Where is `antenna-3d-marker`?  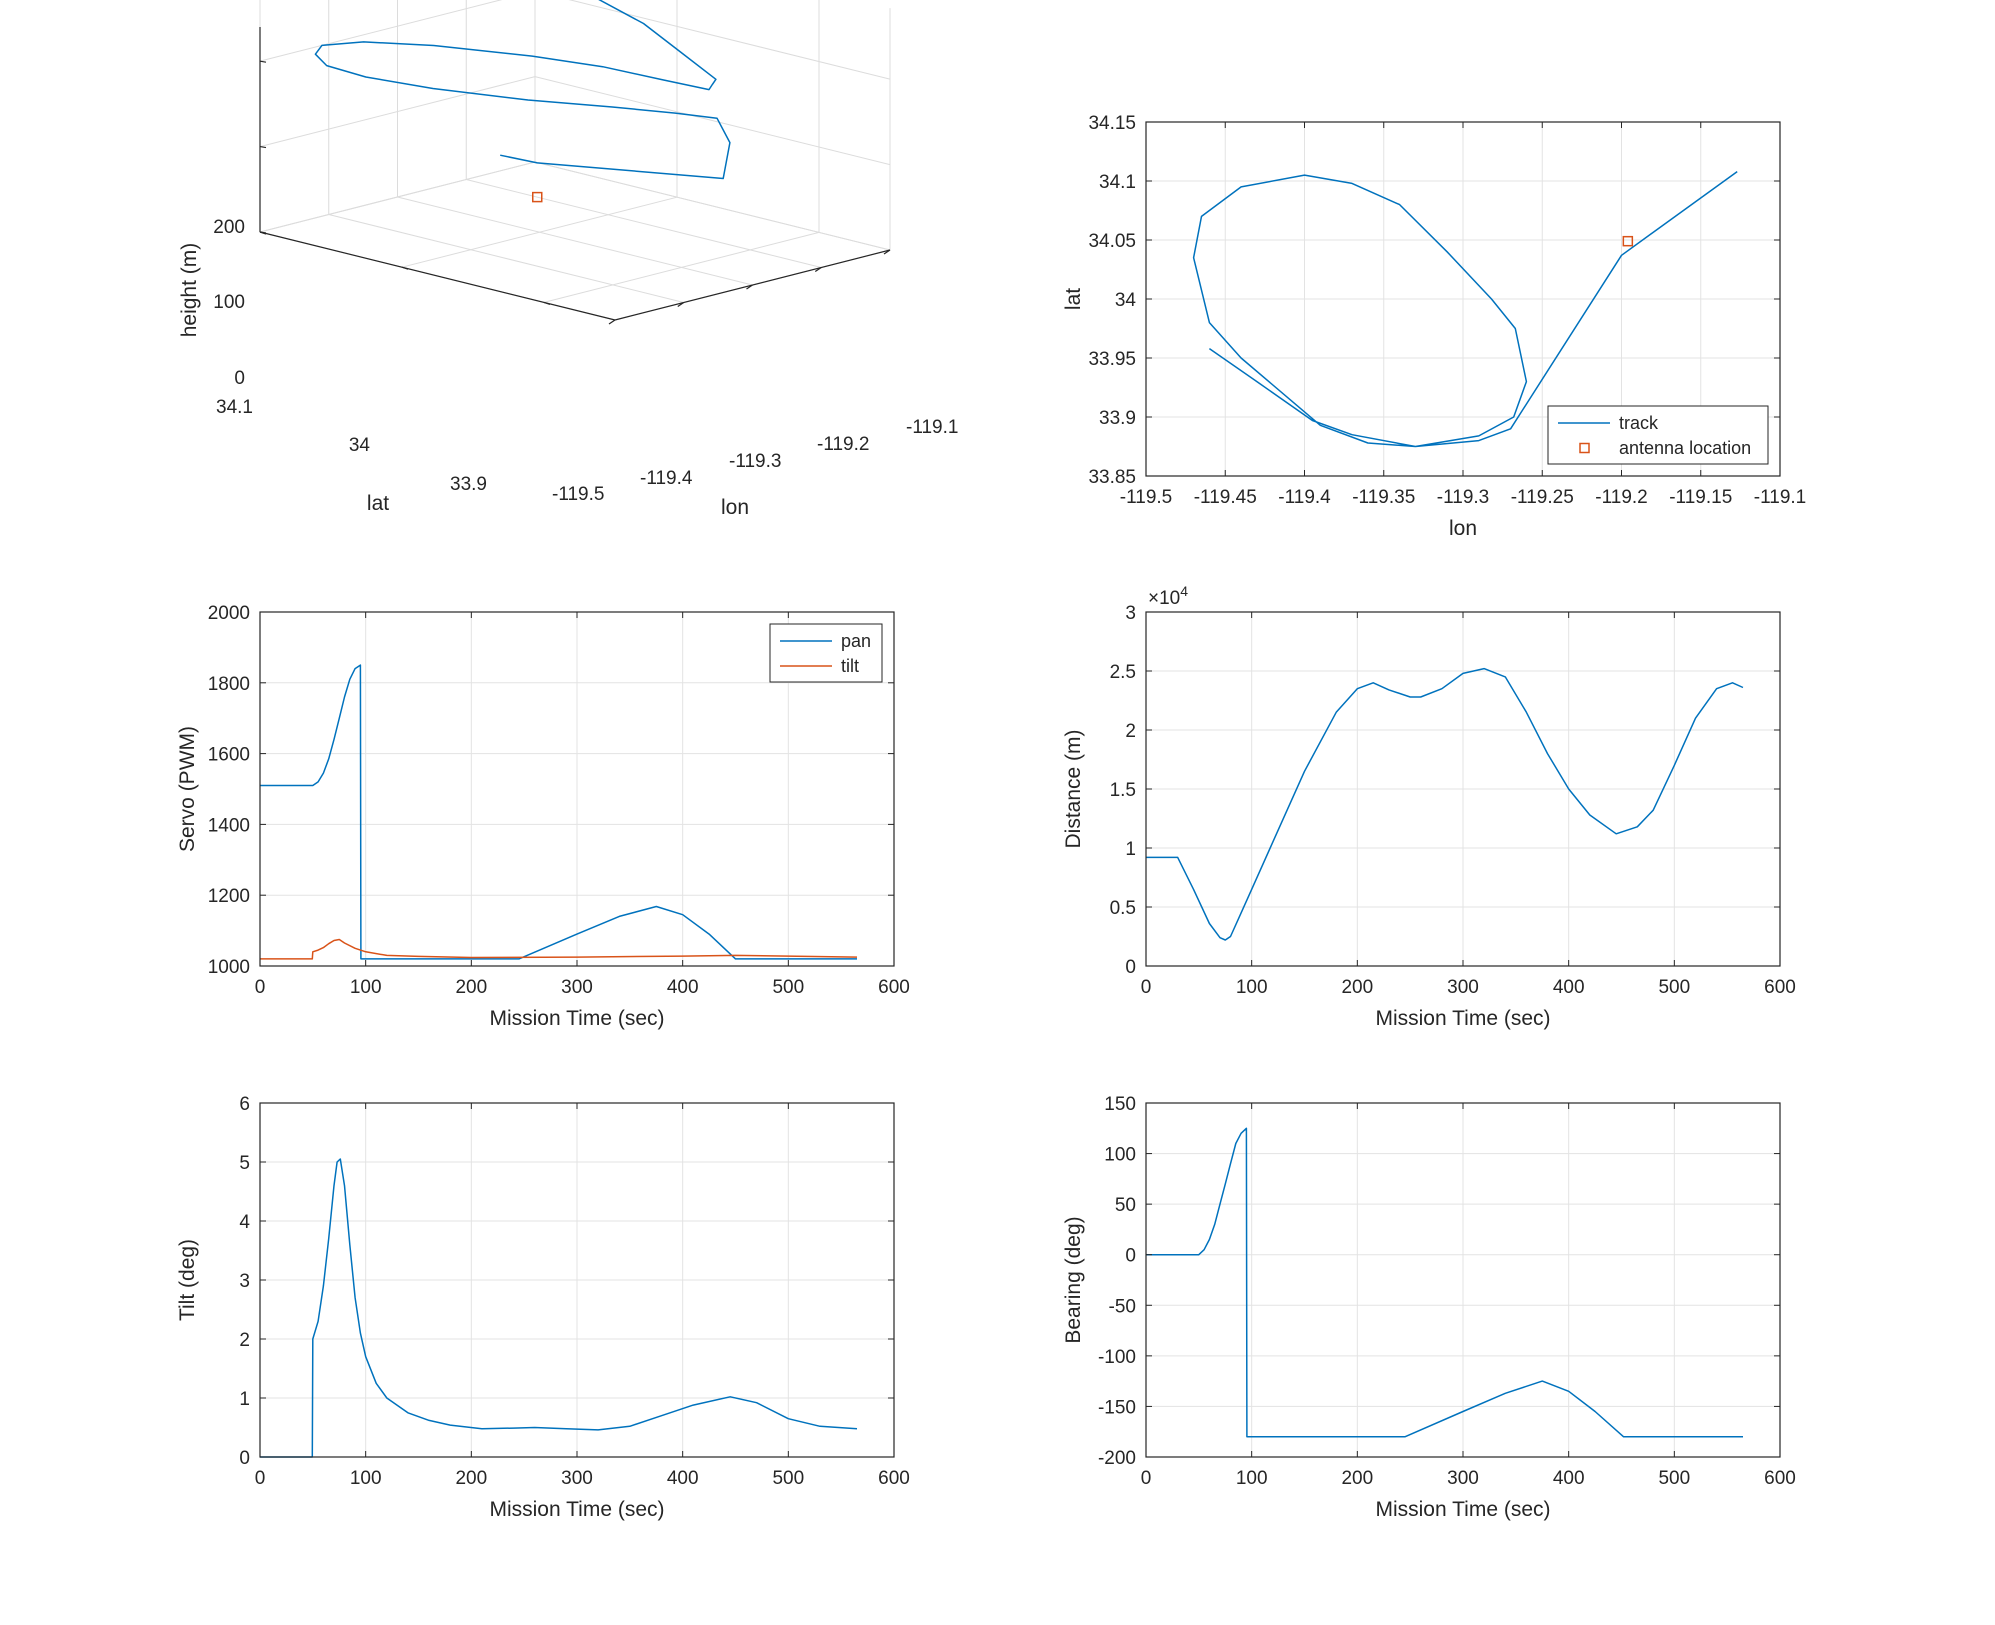 antenna-3d-marker is located at coordinates (537, 197).